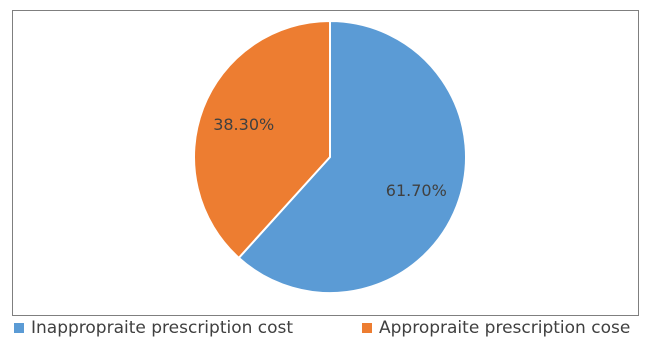  I want to click on legend-swatch-inappropriate, so click(19, 328).